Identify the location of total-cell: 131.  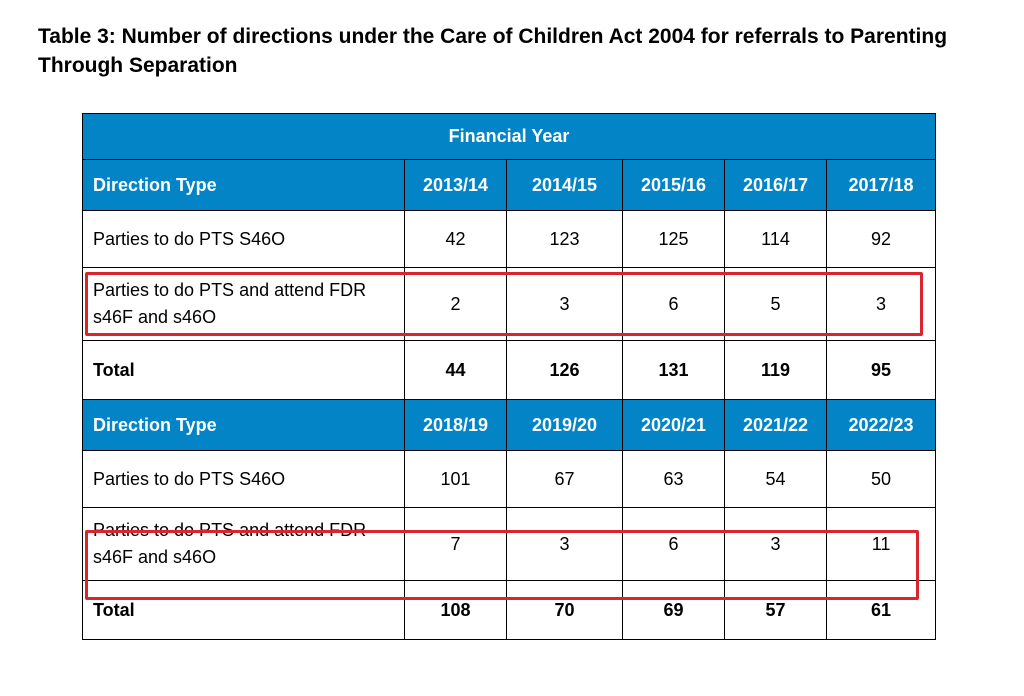
(673, 370).